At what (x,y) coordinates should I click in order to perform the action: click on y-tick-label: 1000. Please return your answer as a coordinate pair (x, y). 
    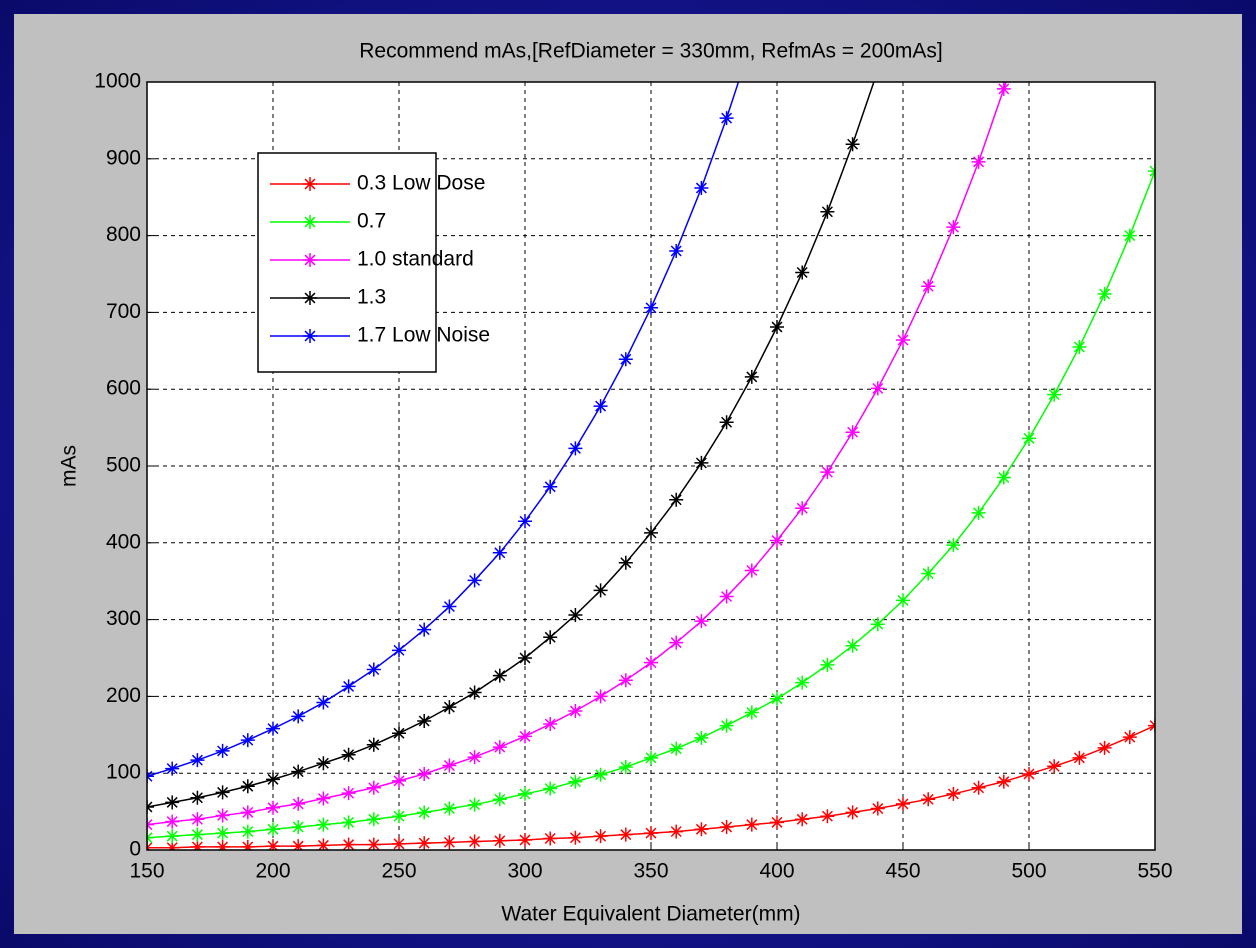
    Looking at the image, I should click on (117, 81).